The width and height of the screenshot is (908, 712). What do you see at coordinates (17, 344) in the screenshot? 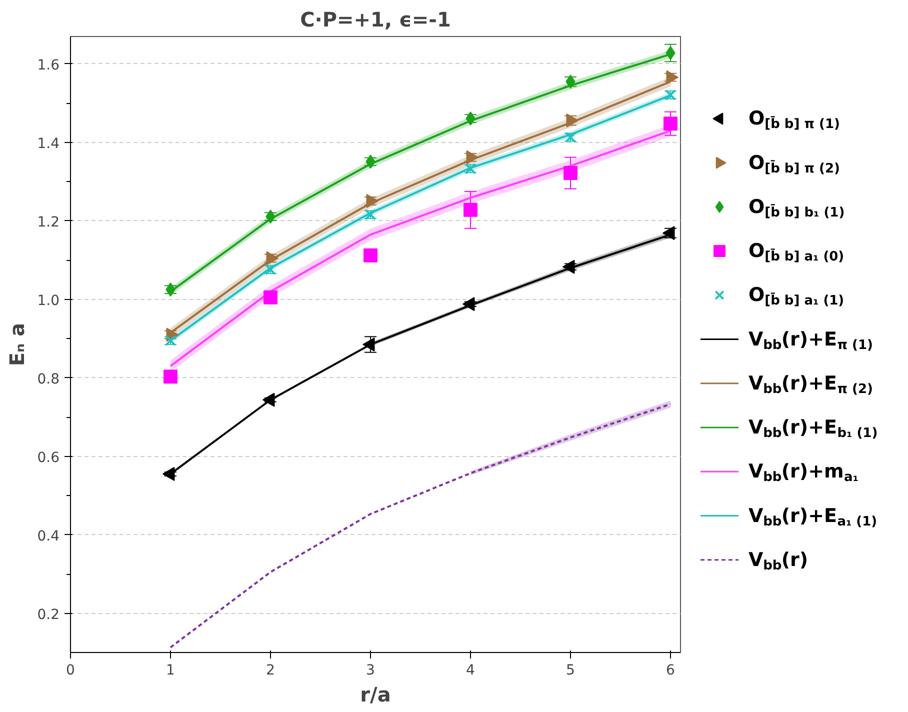
I see `y-axis-title: Eₙ a` at bounding box center [17, 344].